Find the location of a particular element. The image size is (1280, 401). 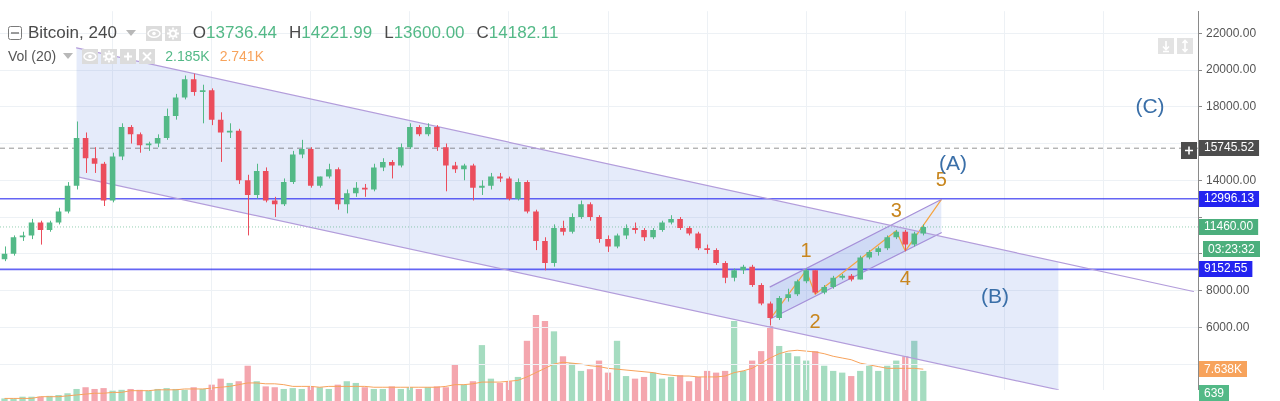

annotation: O13736.44 is located at coordinates (234, 32).